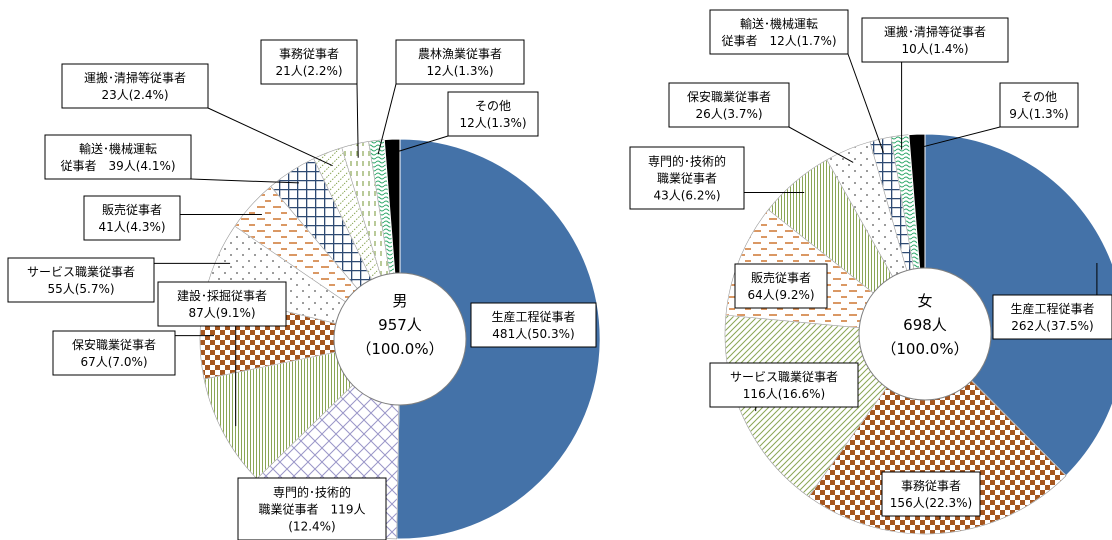 This screenshot has height=540, width=1112. What do you see at coordinates (533, 334) in the screenshot?
I see `slice-label-line: 481人(50.3%)` at bounding box center [533, 334].